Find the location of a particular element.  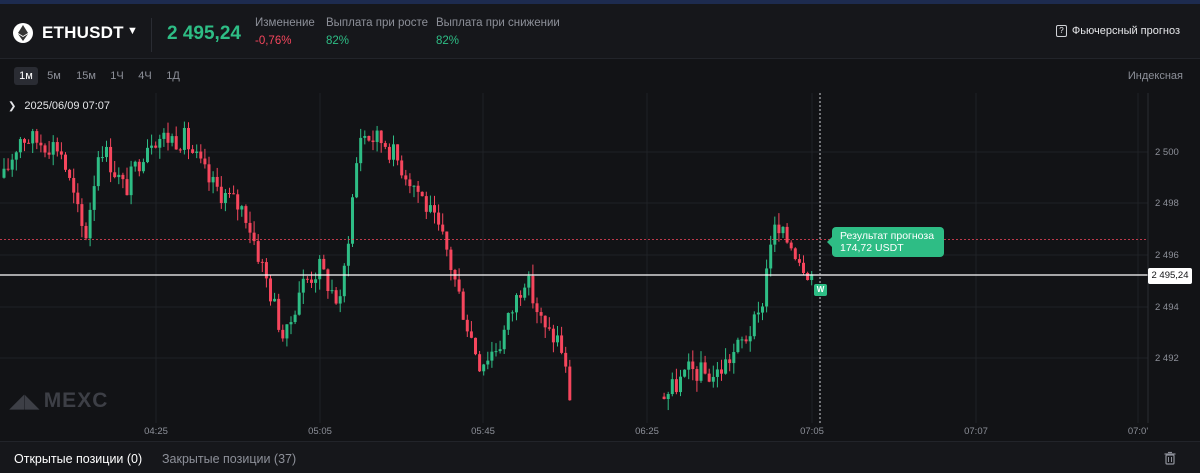

y-tick-label: 2 494 is located at coordinates (1167, 307).